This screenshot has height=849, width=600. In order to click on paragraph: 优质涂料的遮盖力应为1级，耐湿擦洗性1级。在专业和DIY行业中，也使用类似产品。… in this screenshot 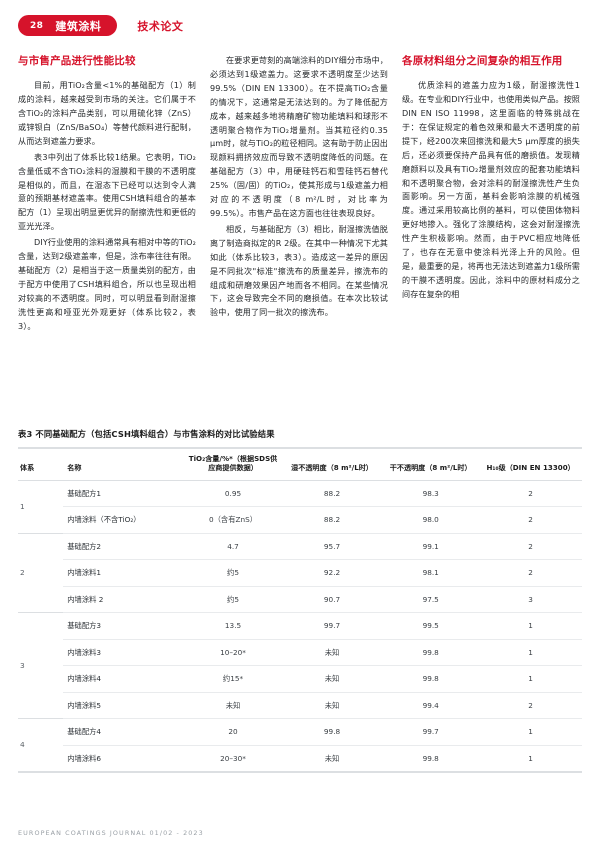, I will do `click(491, 189)`.